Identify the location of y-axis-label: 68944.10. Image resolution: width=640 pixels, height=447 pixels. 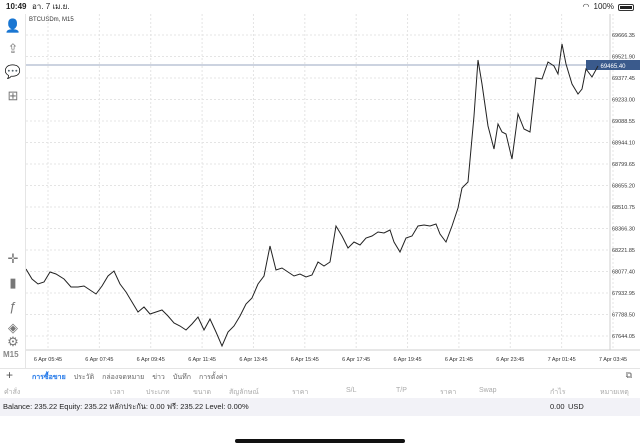
(623, 144).